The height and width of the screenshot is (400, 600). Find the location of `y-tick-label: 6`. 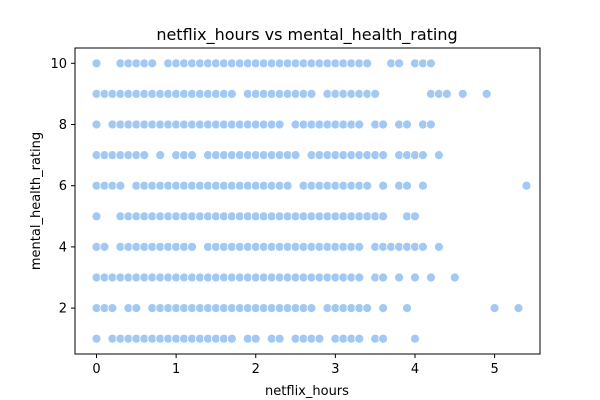

y-tick-label: 6 is located at coordinates (63, 186).